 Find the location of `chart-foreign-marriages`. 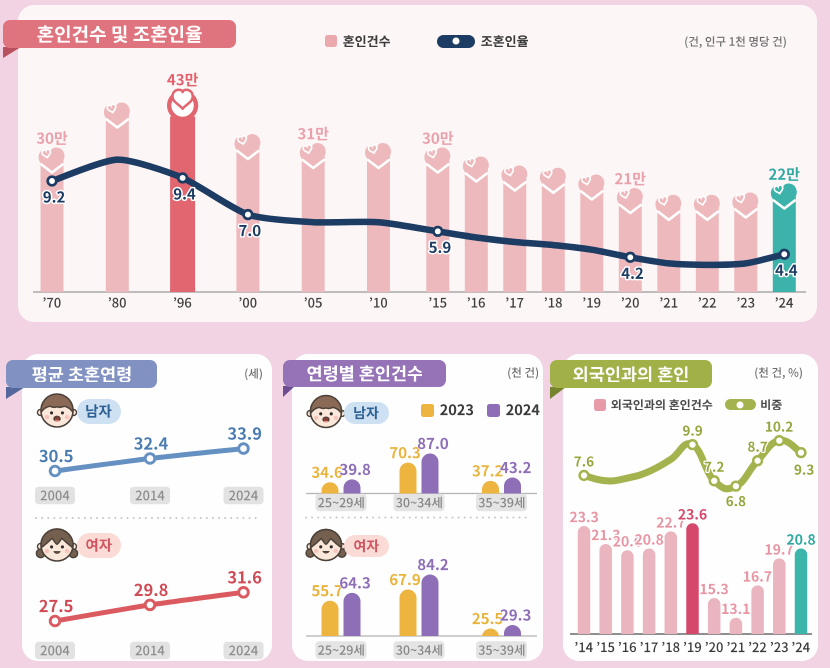

chart-foreign-marriages is located at coordinates (692, 536).